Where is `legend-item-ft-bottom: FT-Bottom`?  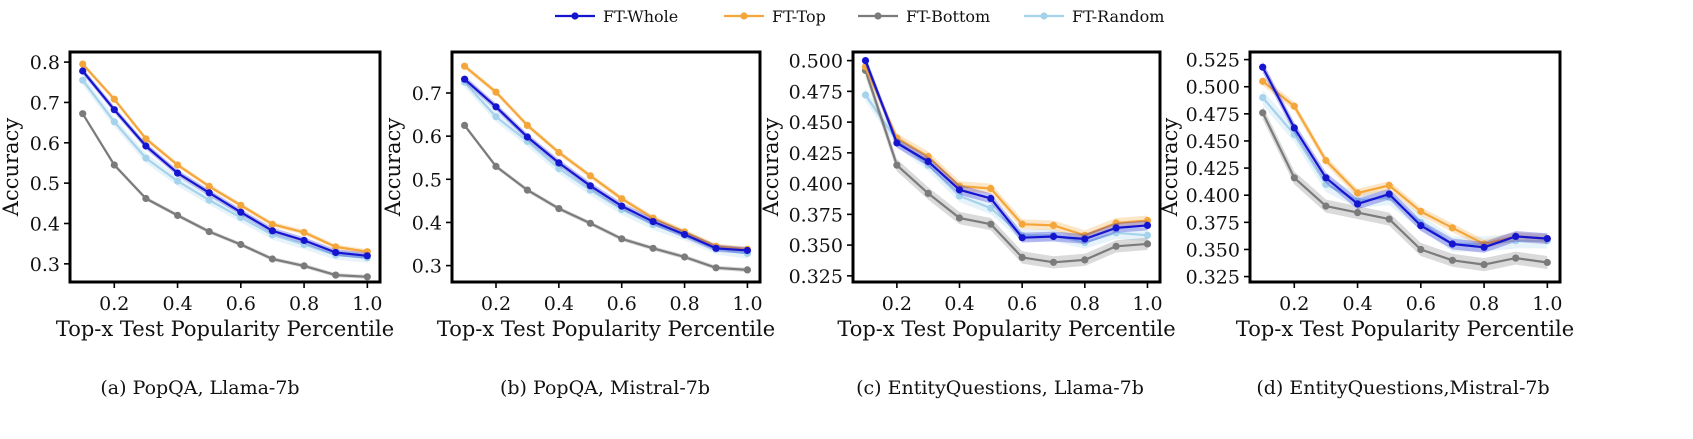
legend-item-ft-bottom: FT-Bottom is located at coordinates (924, 16).